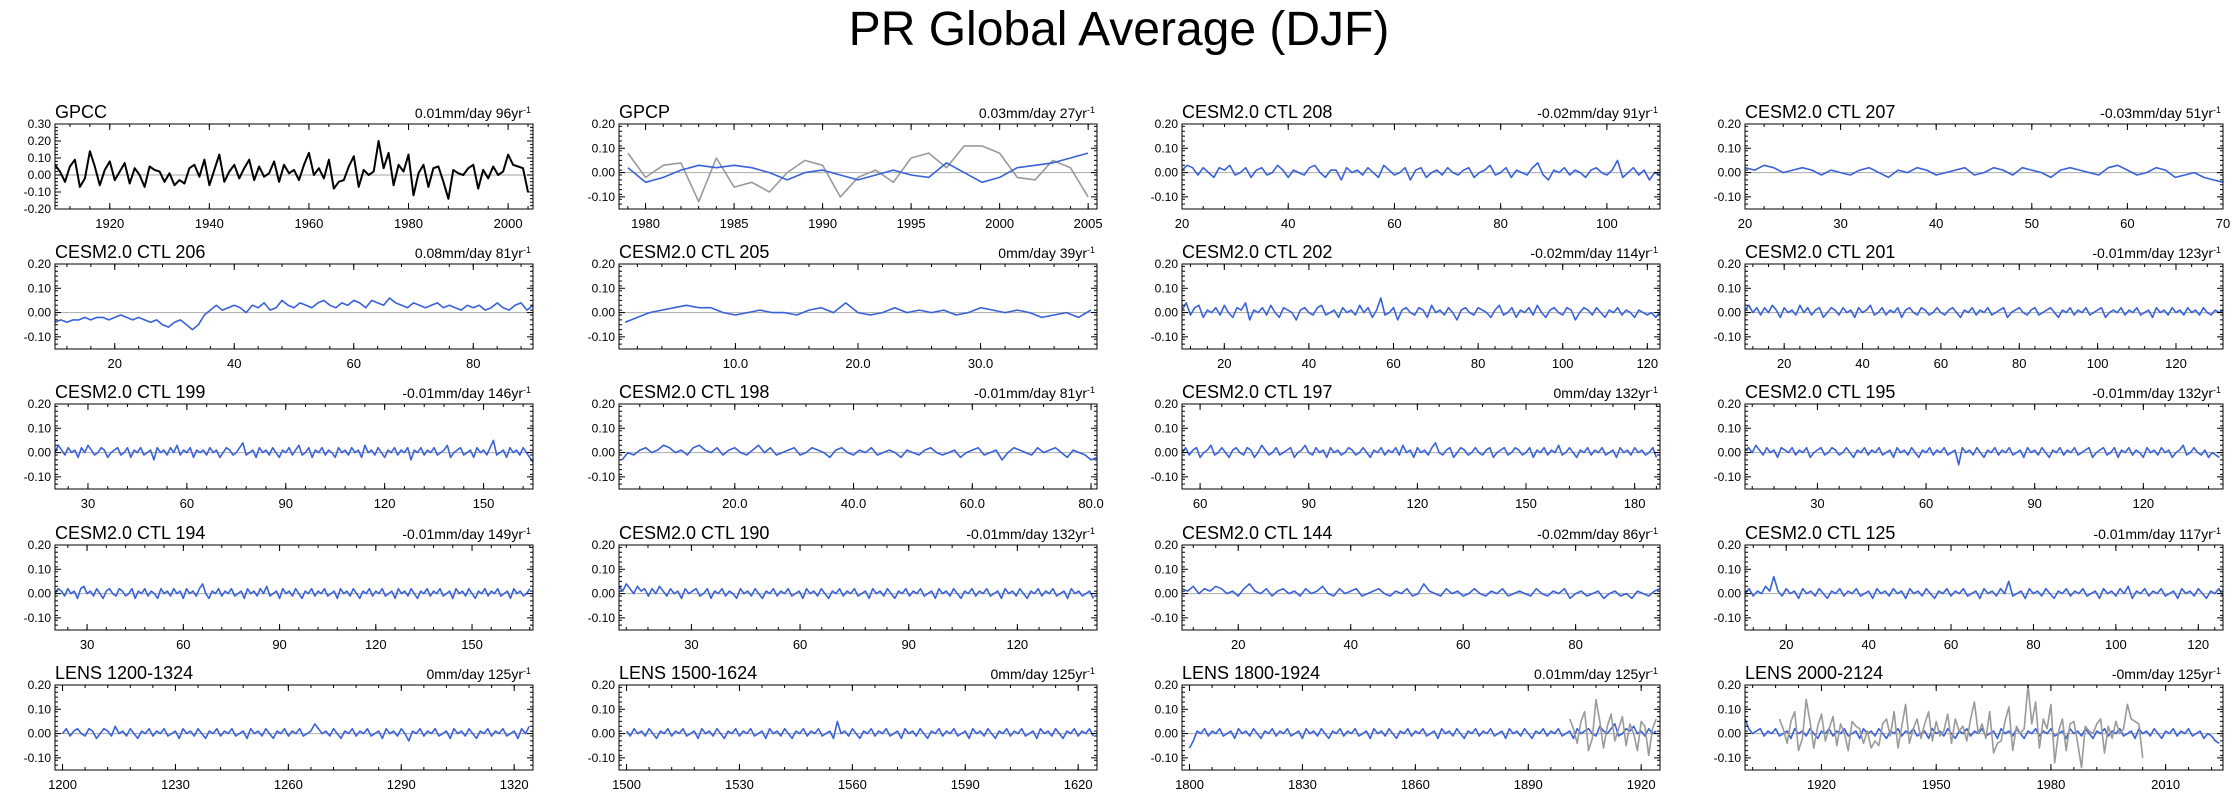 The image size is (2239, 811). I want to click on x-tick-label: 80.0, so click(1090, 503).